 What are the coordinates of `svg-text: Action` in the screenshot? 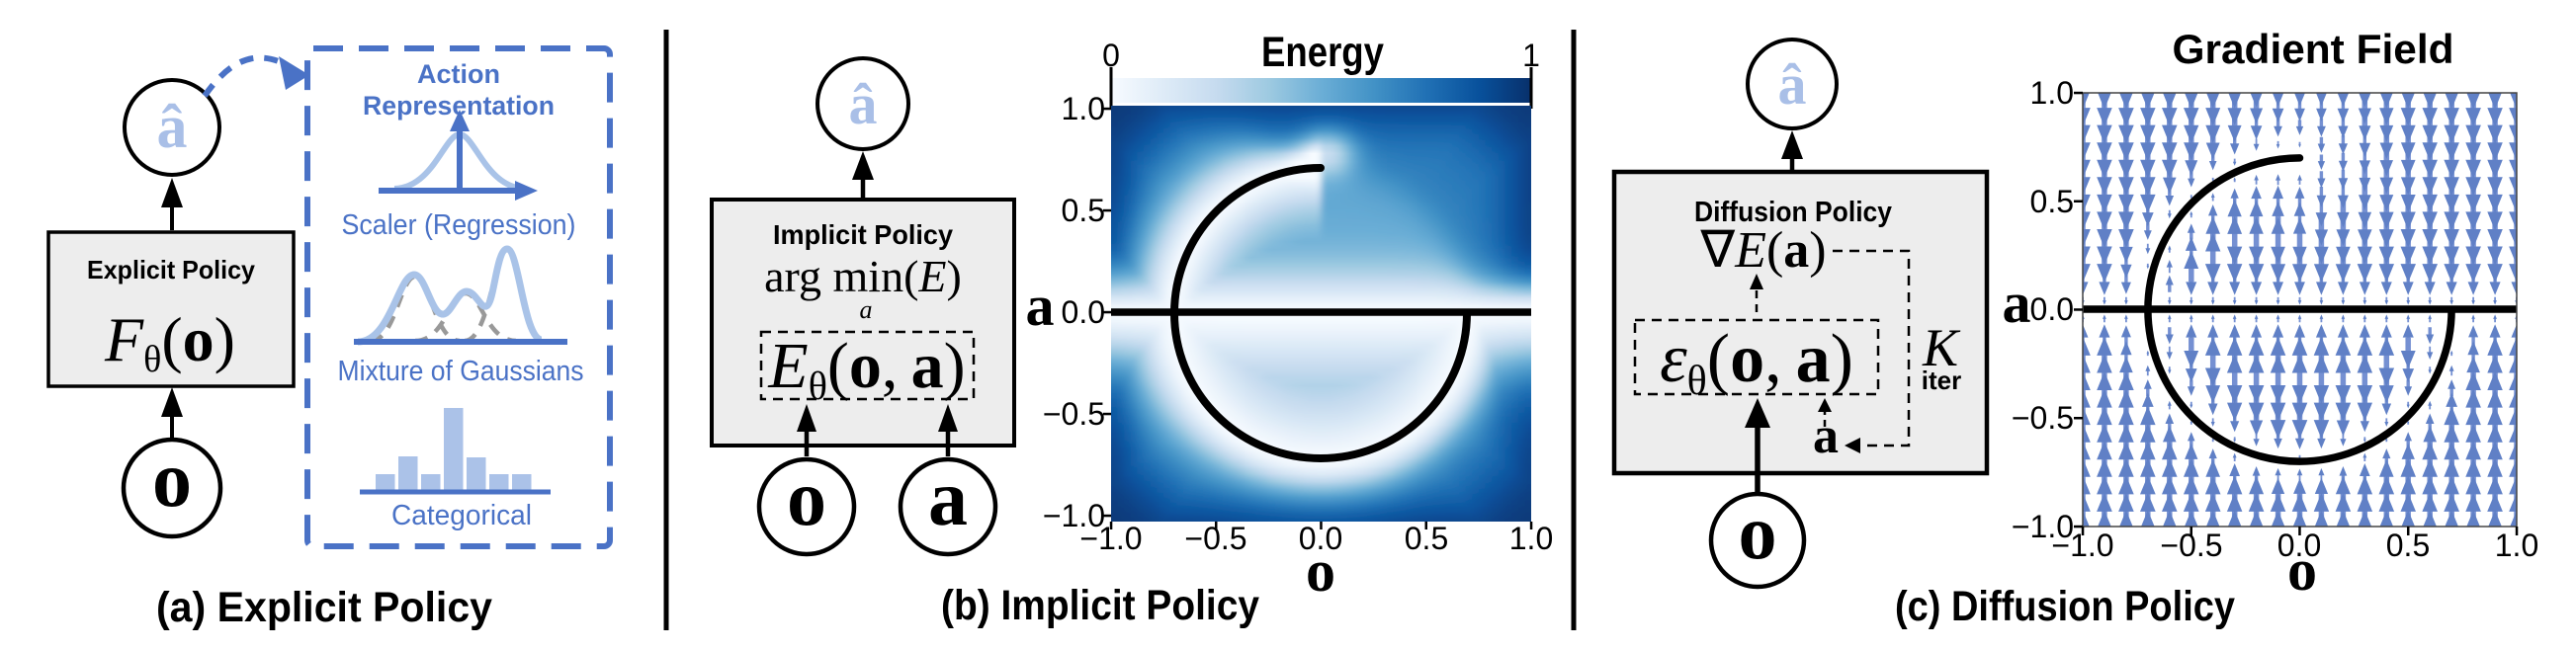 It's located at (458, 74).